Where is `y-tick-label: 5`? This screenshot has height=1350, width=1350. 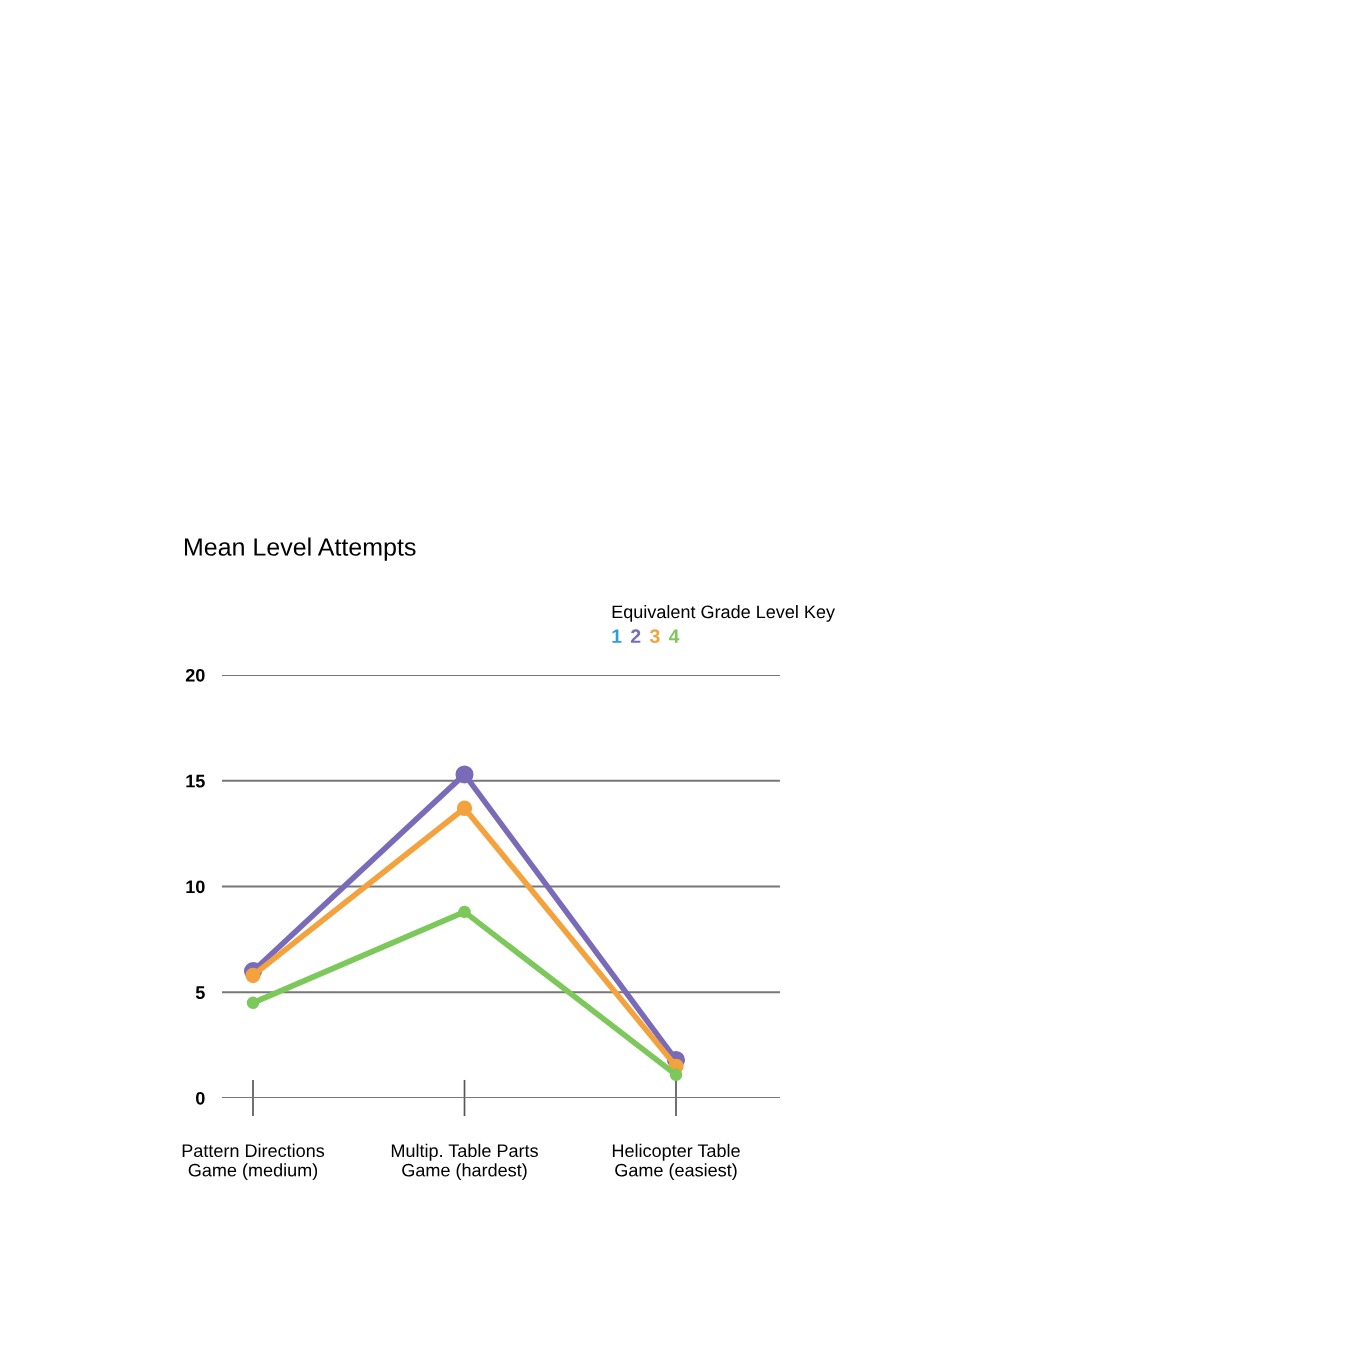
y-tick-label: 5 is located at coordinates (200, 992).